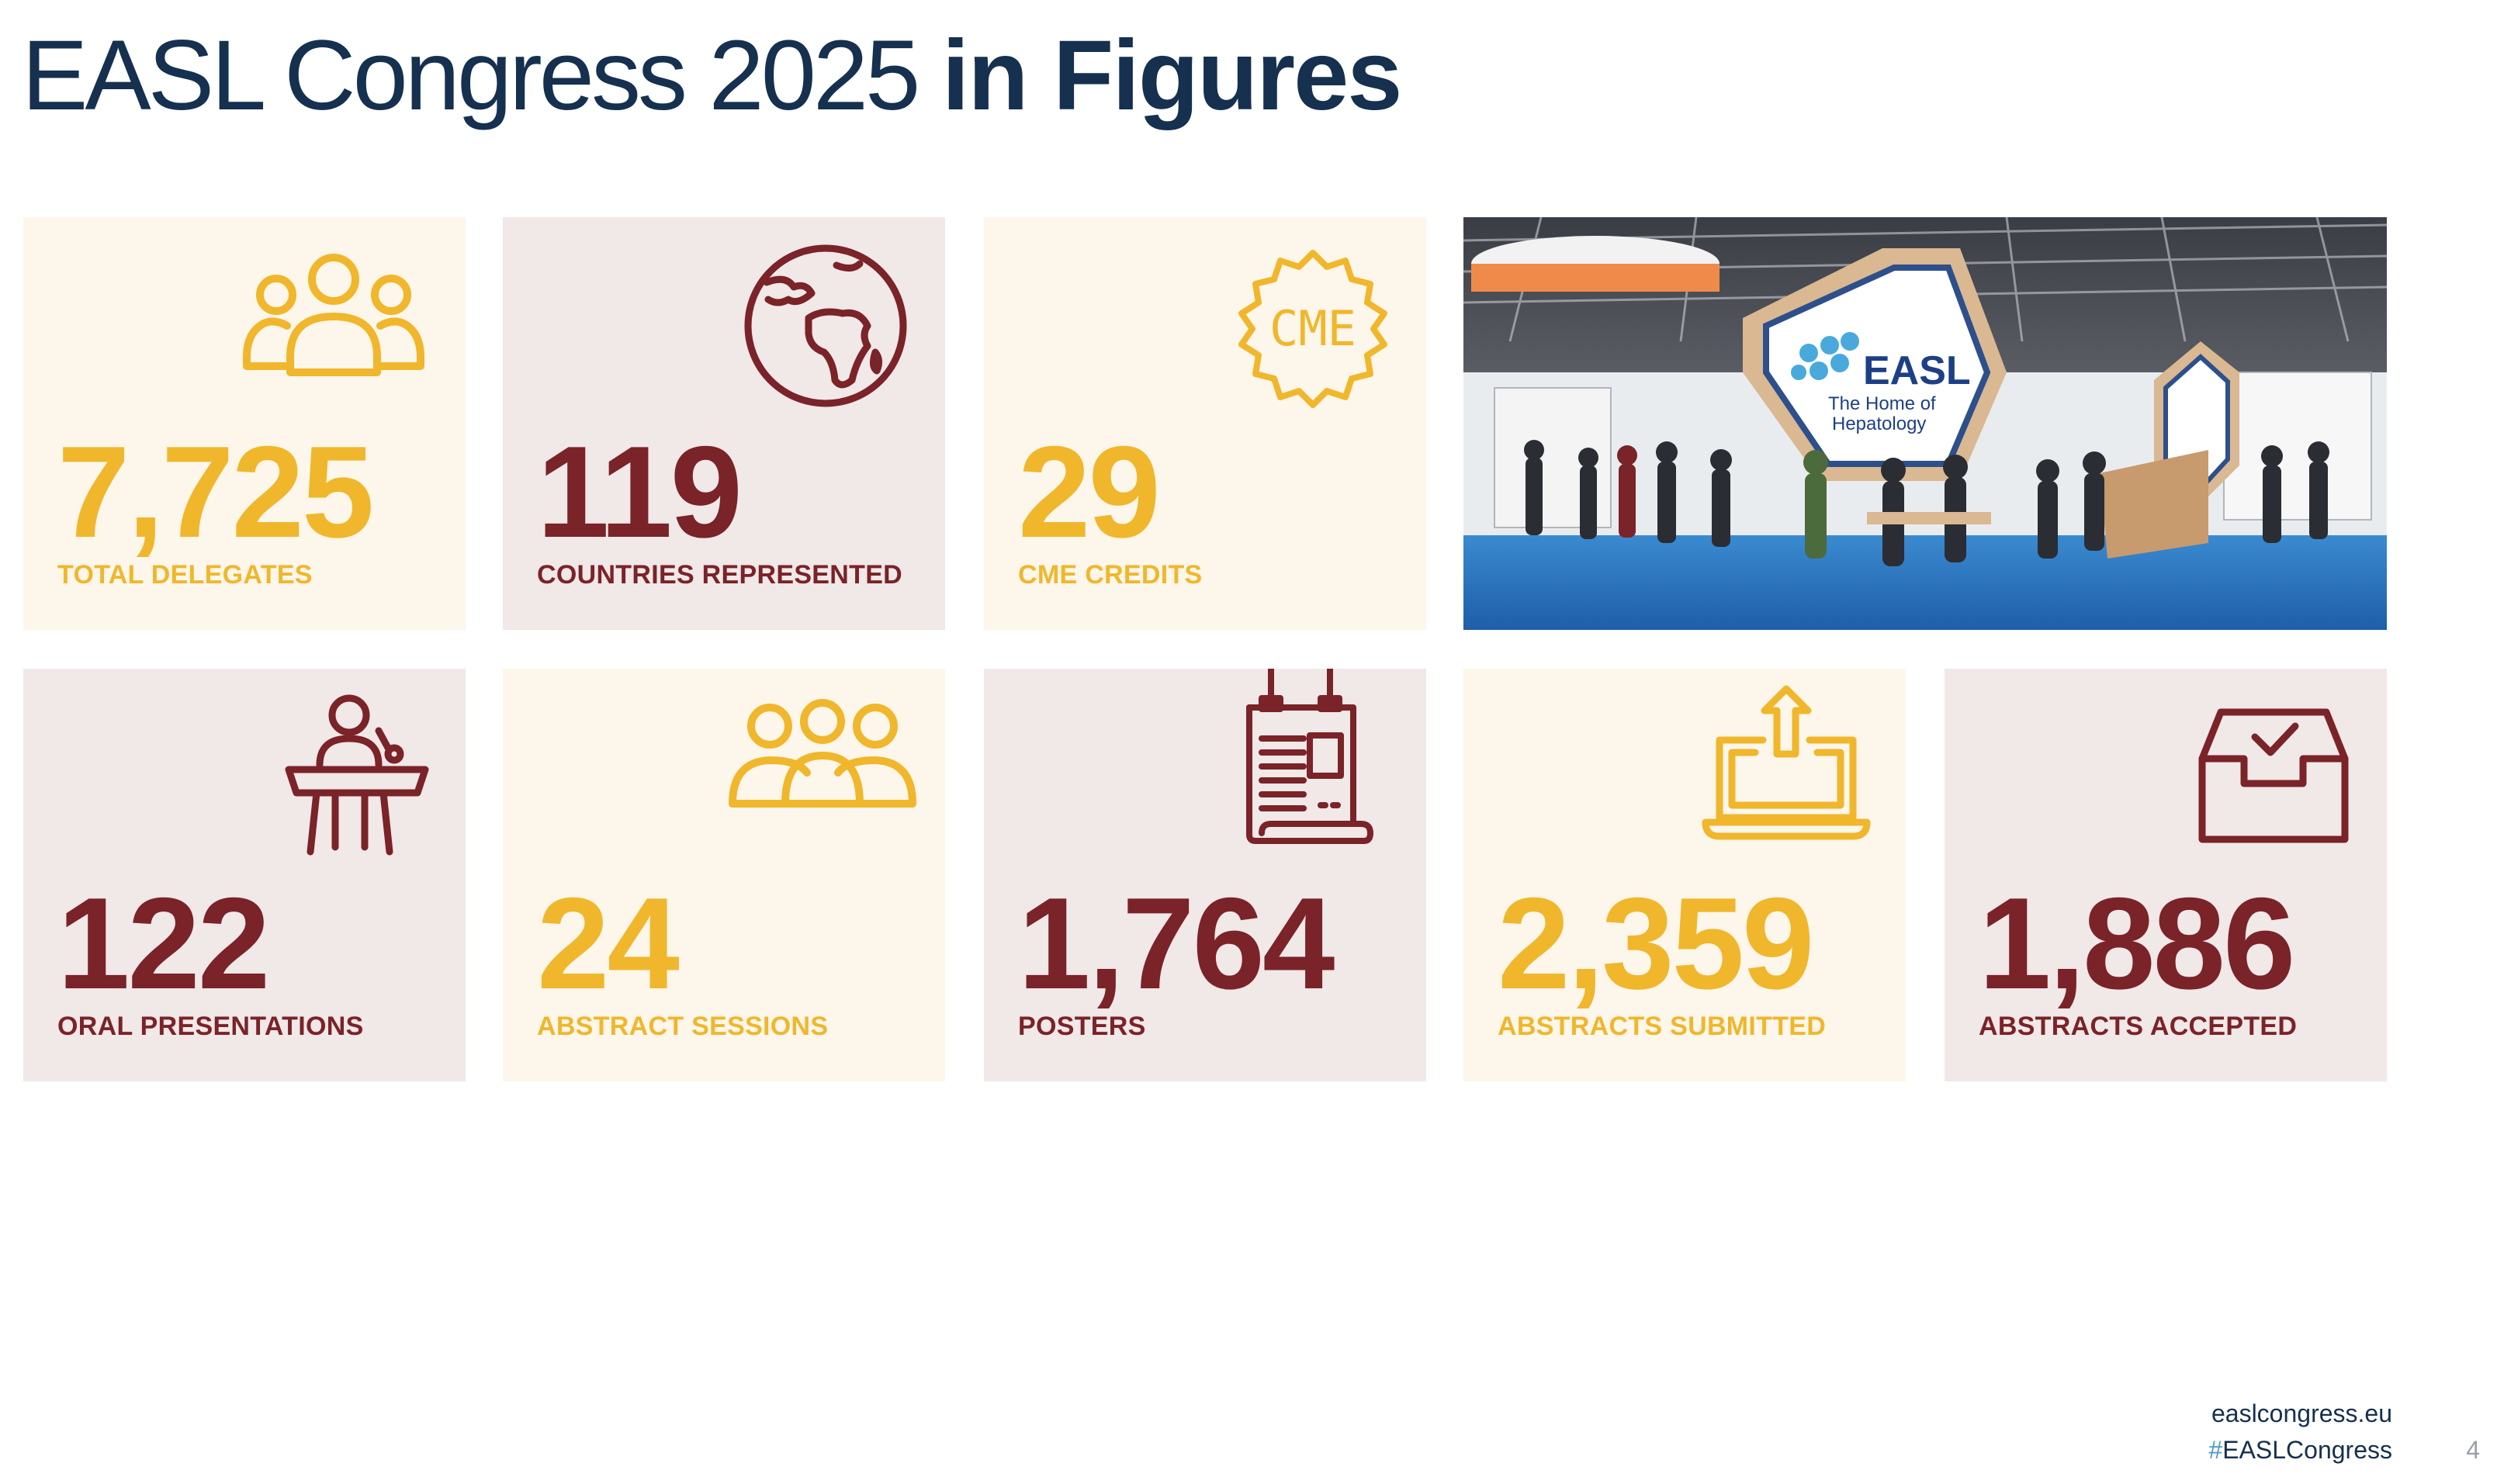  Describe the element at coordinates (357, 776) in the screenshot. I see `speaker-podium-icon` at that location.